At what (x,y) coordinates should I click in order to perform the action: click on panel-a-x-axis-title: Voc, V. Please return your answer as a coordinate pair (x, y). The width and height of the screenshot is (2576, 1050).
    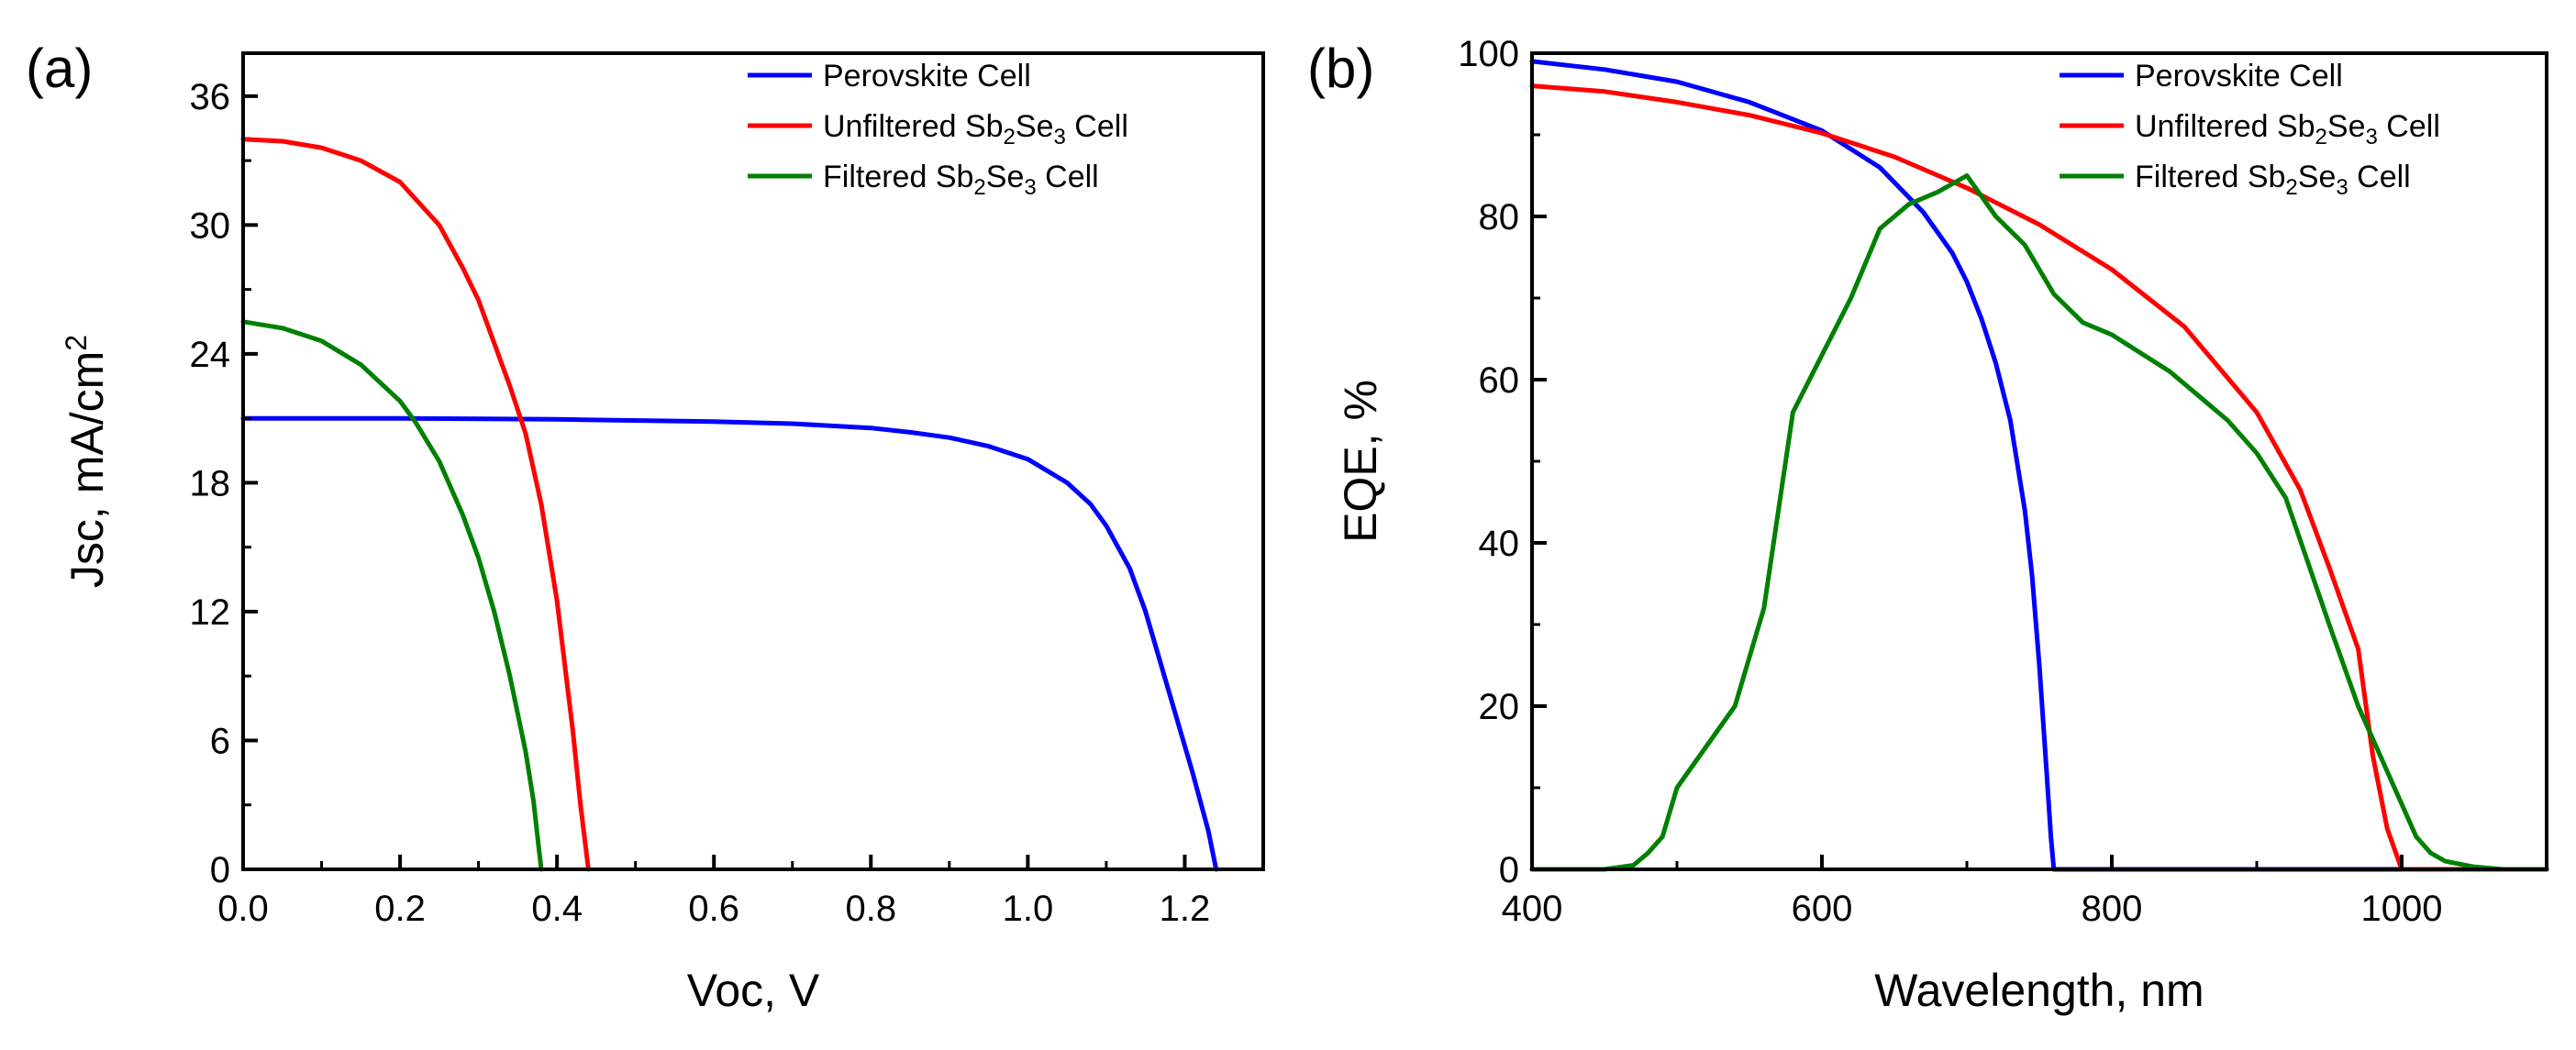
    Looking at the image, I should click on (753, 990).